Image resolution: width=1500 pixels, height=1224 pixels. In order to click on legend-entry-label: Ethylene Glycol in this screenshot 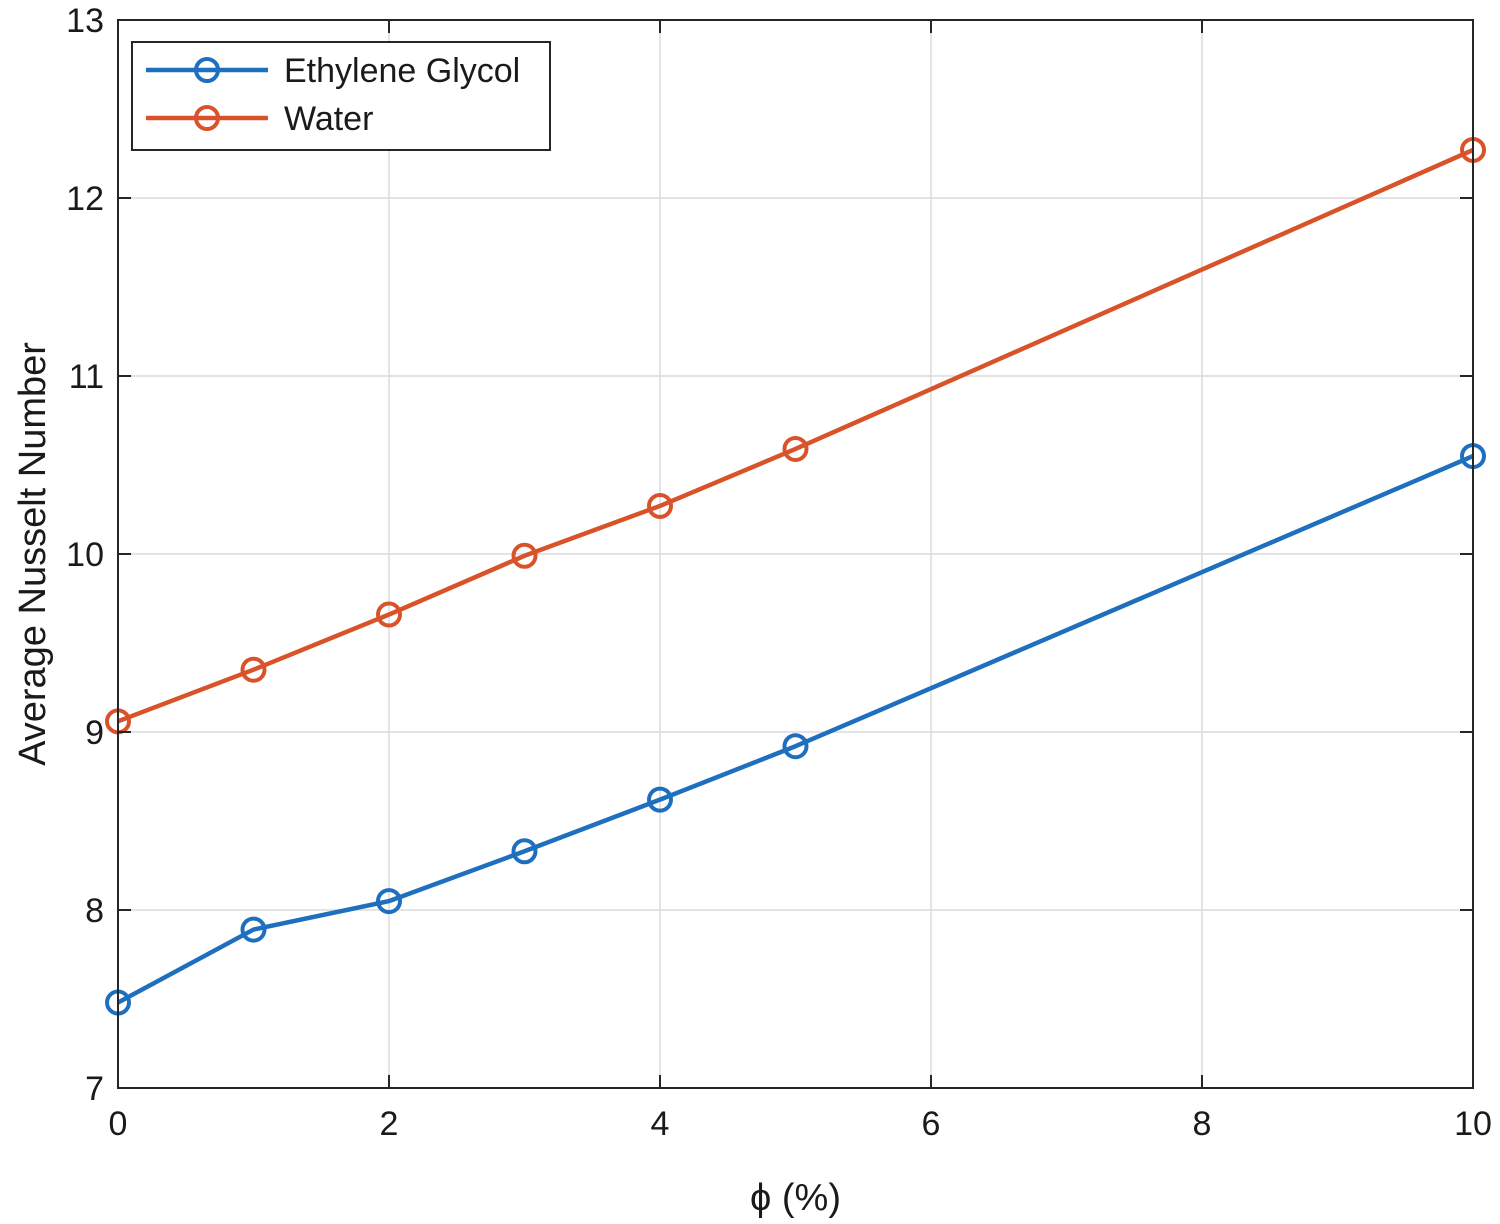, I will do `click(402, 71)`.